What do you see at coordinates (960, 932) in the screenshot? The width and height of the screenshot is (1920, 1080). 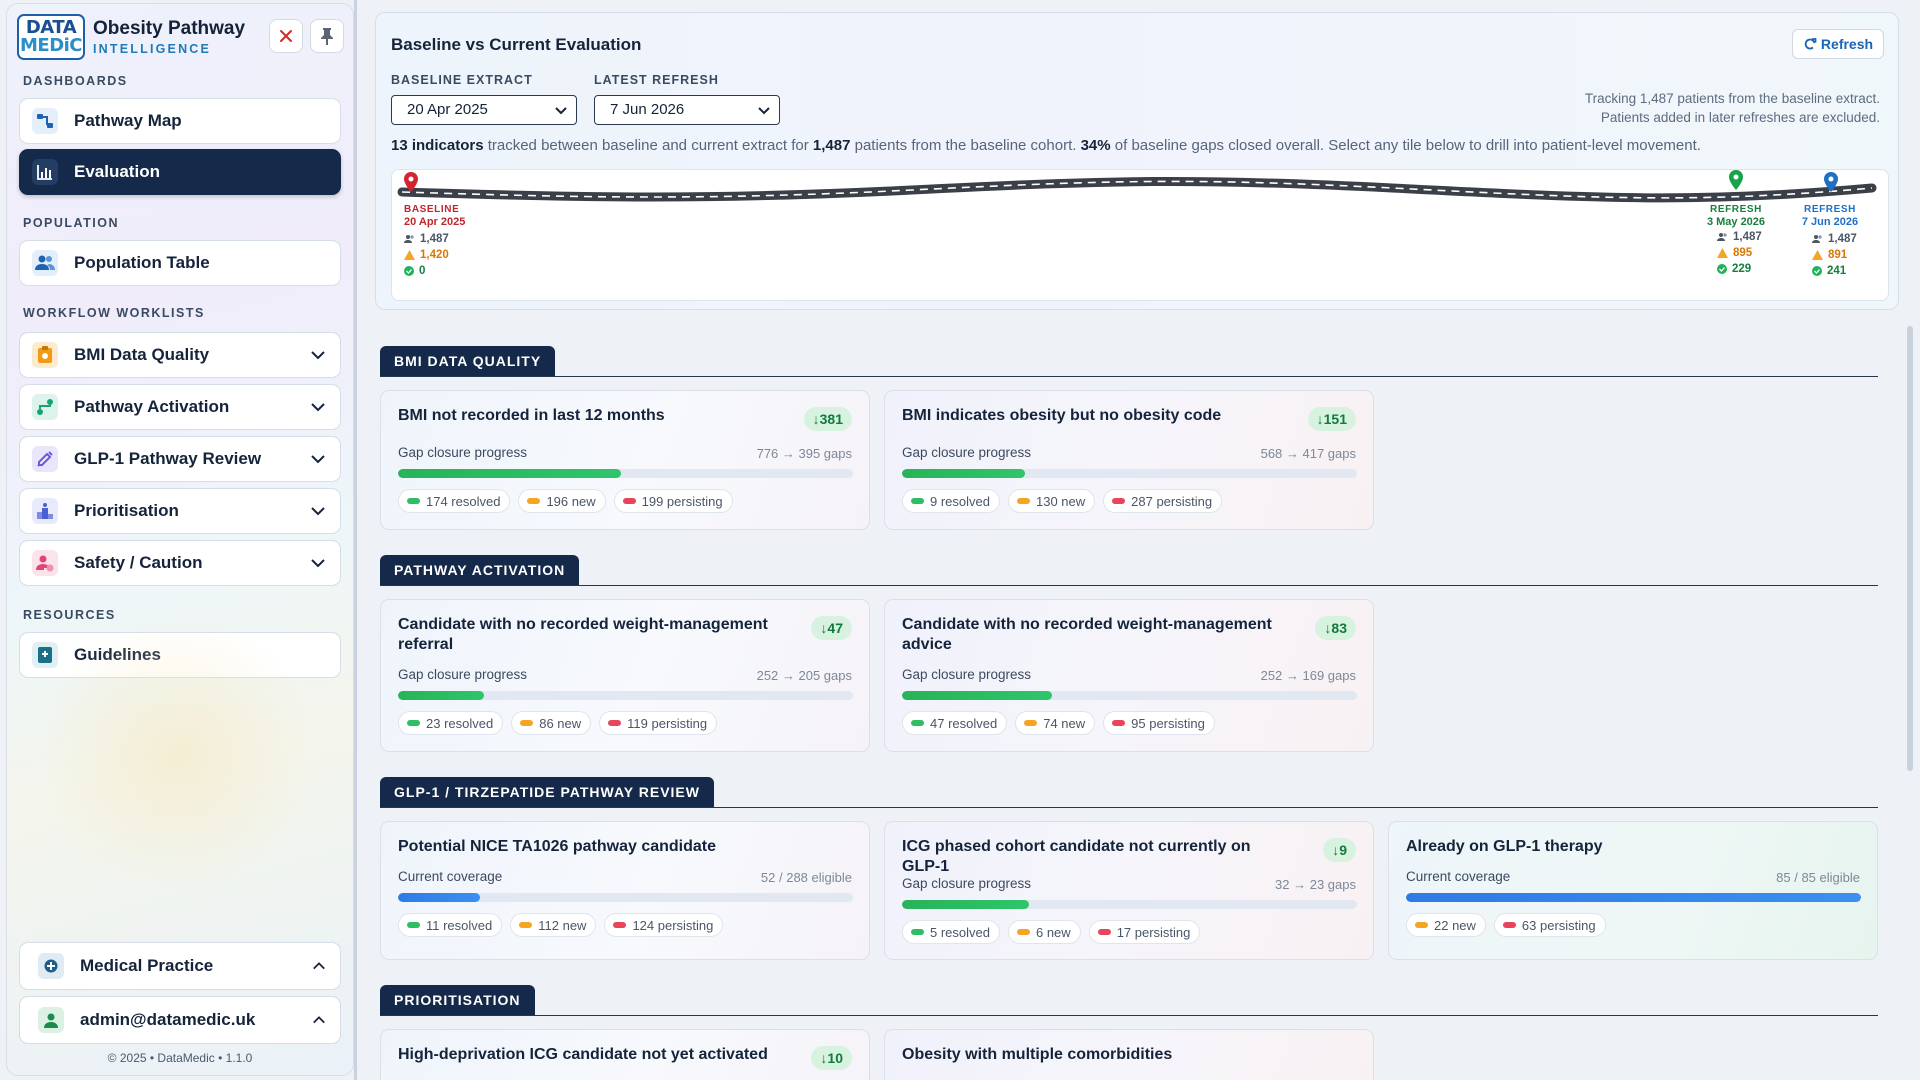 I see `pill-label: 5 resolved` at bounding box center [960, 932].